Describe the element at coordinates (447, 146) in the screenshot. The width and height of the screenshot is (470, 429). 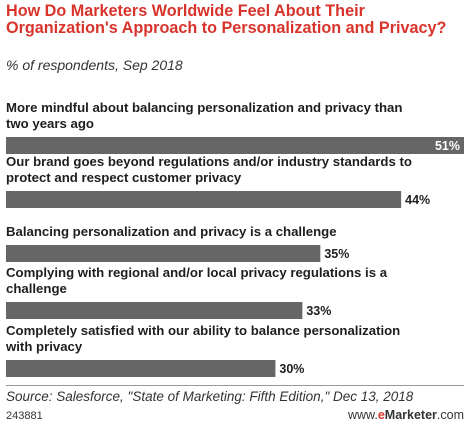
I see `value-label: 51%` at that location.